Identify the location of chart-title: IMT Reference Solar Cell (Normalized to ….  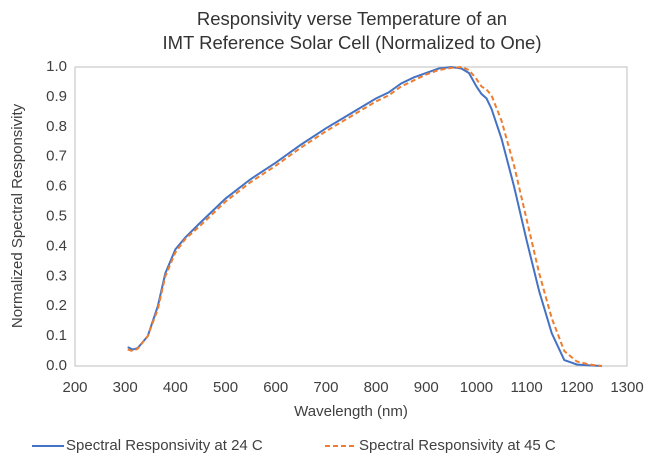
(351, 42).